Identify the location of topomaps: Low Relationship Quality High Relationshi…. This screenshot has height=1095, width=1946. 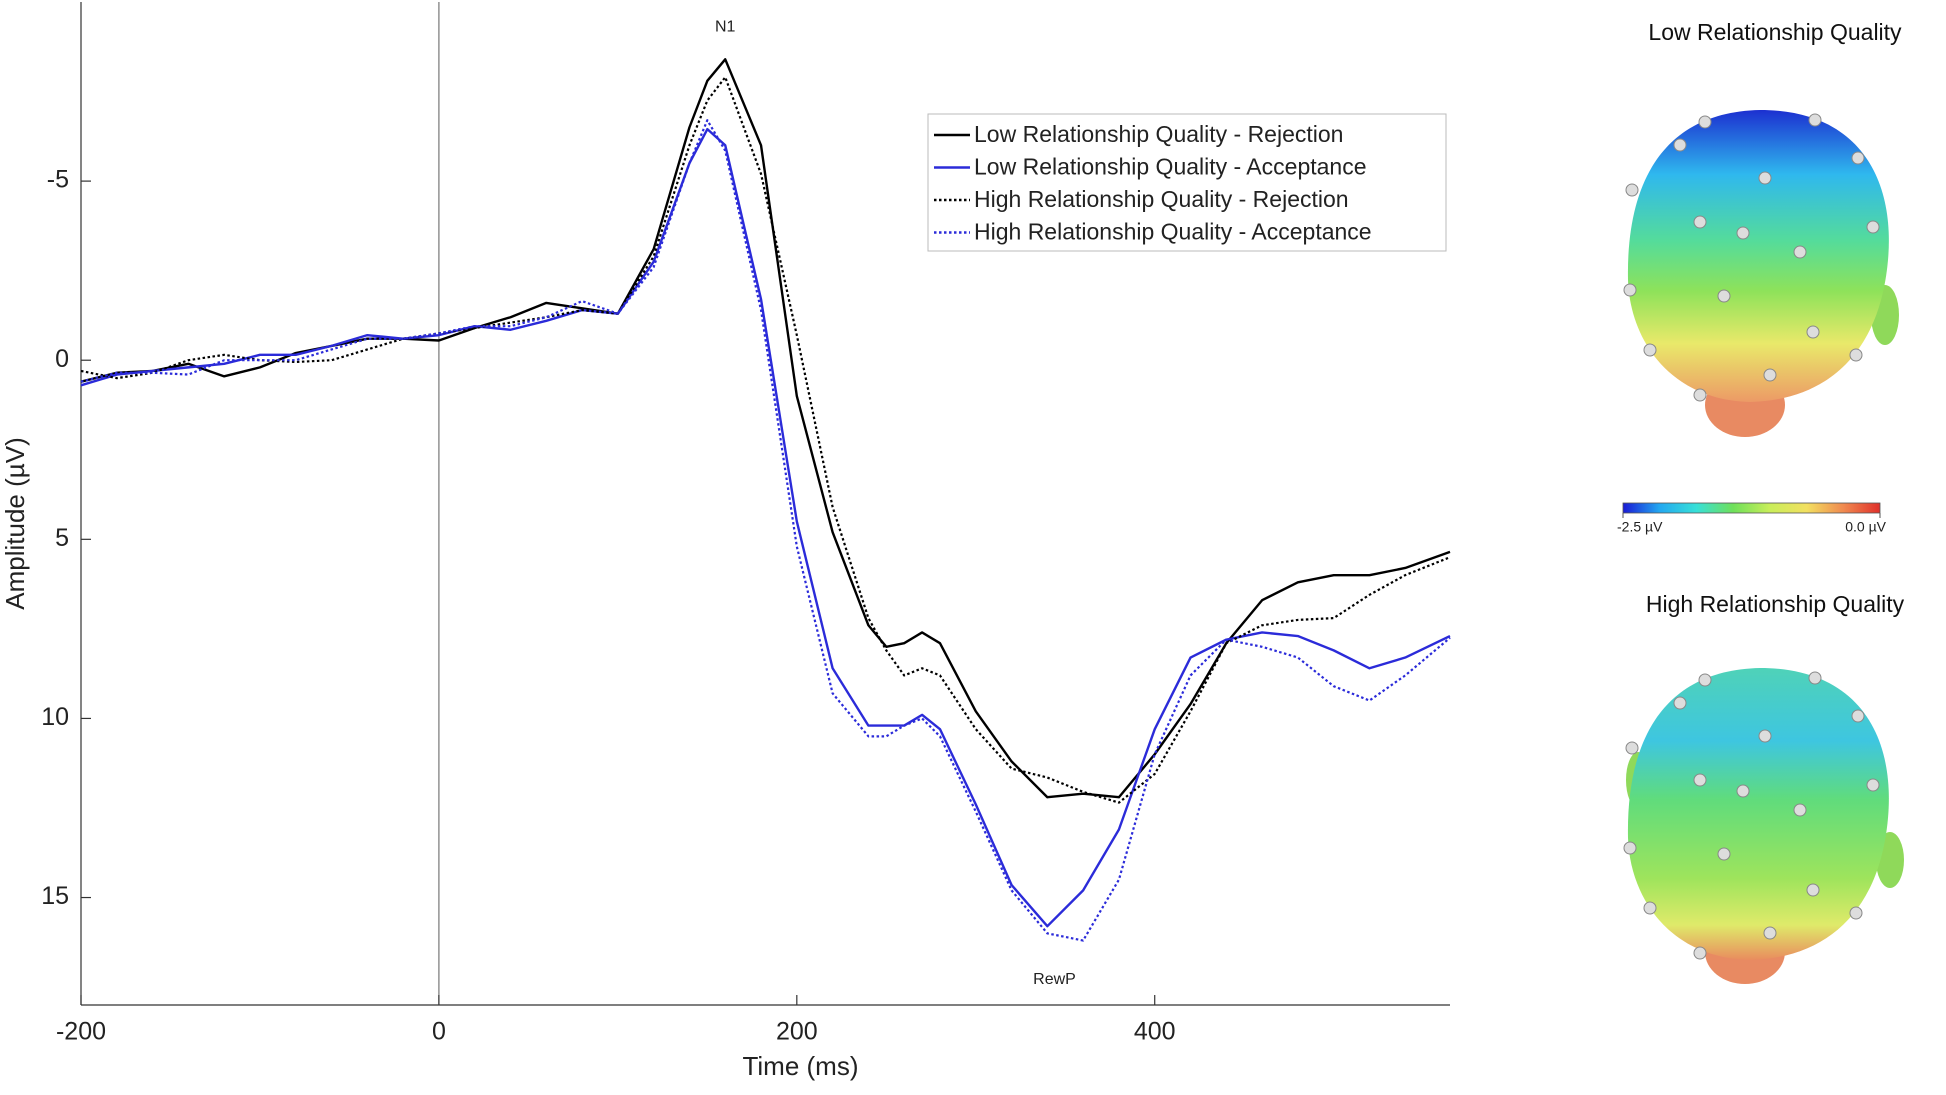
(1761, 501).